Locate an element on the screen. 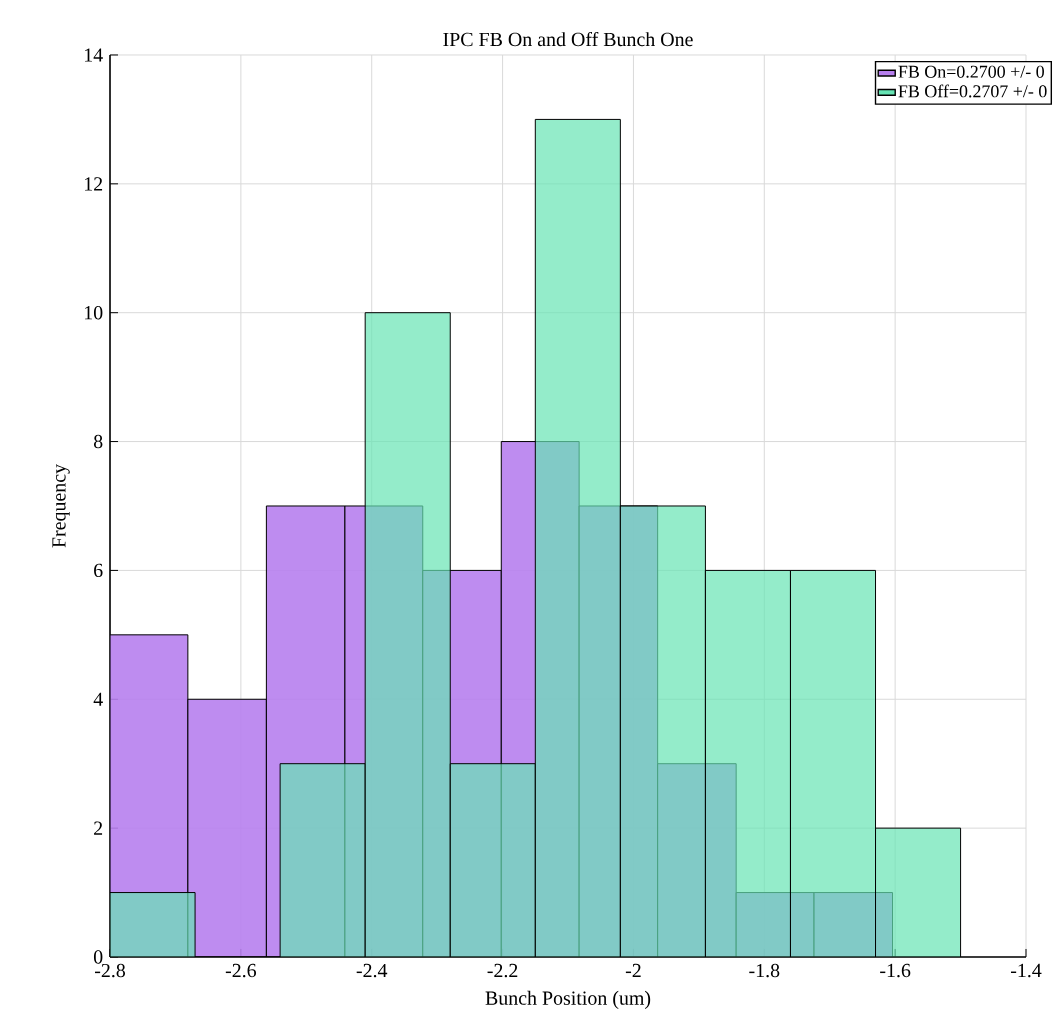  y-tick-label: 2 is located at coordinates (98, 828).